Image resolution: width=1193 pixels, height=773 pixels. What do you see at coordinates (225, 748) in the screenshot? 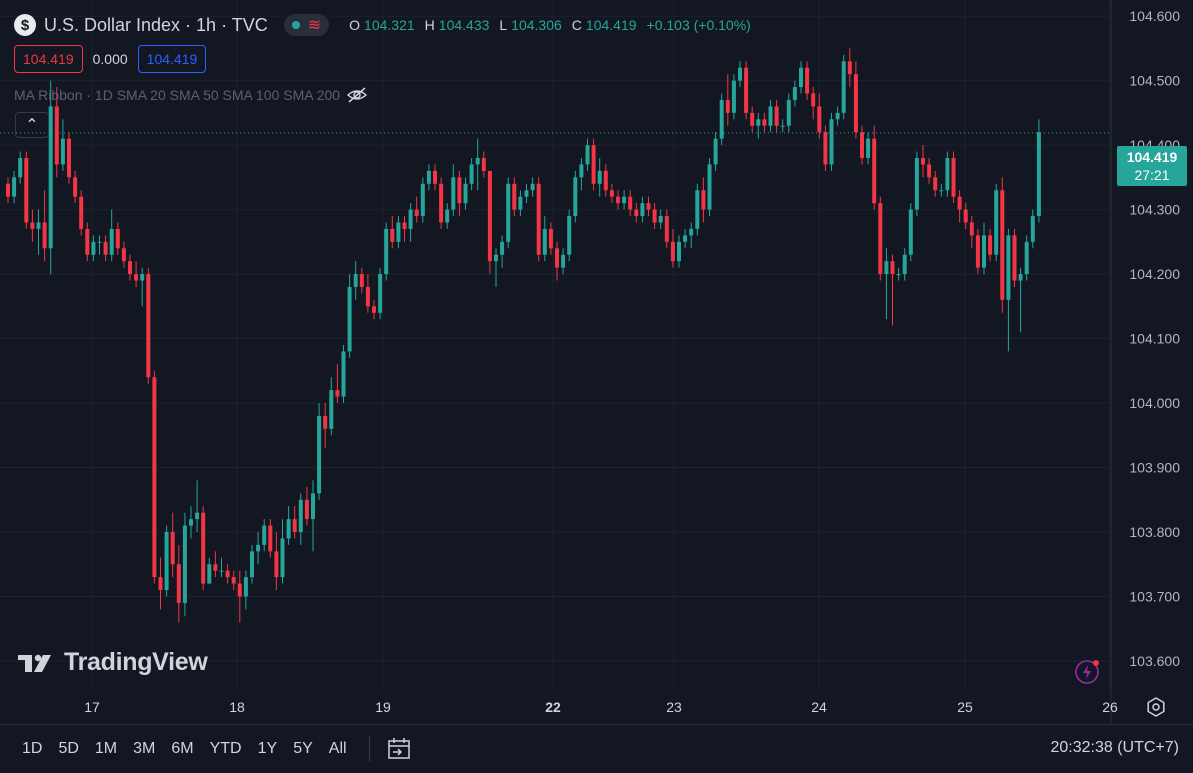
I see `timeframe-ytd: YTD` at bounding box center [225, 748].